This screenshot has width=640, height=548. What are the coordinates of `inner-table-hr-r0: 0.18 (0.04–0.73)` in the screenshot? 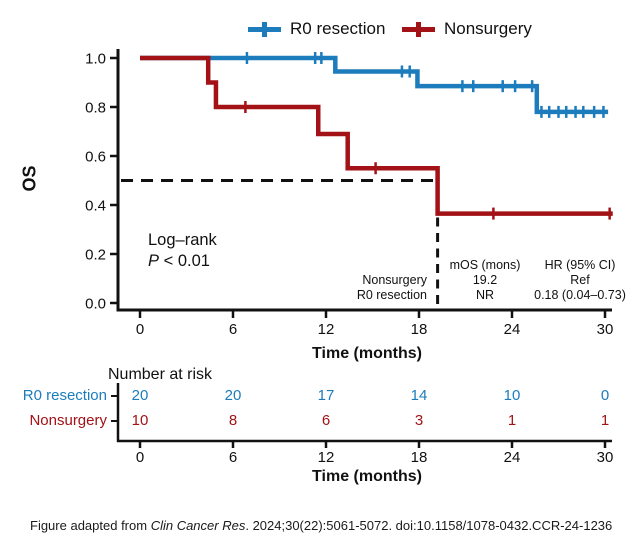 It's located at (580, 295).